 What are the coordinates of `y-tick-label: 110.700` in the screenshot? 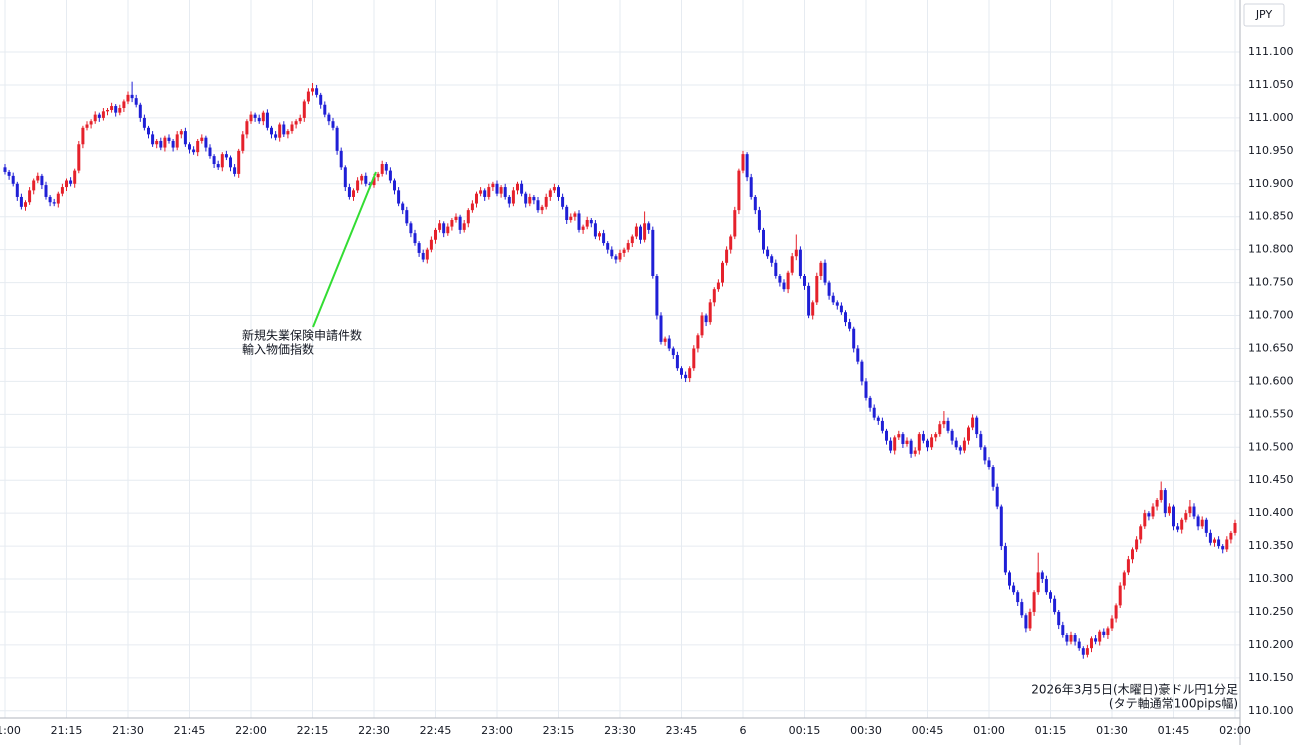 It's located at (1271, 315).